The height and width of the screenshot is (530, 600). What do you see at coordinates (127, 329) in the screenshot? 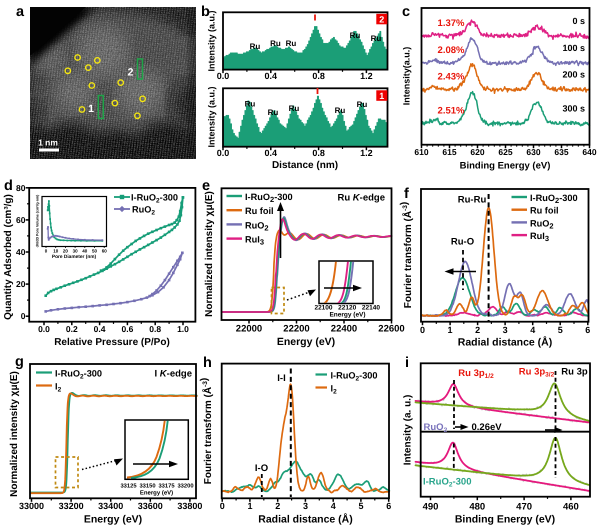
I see `svg-text: 0.6` at bounding box center [127, 329].